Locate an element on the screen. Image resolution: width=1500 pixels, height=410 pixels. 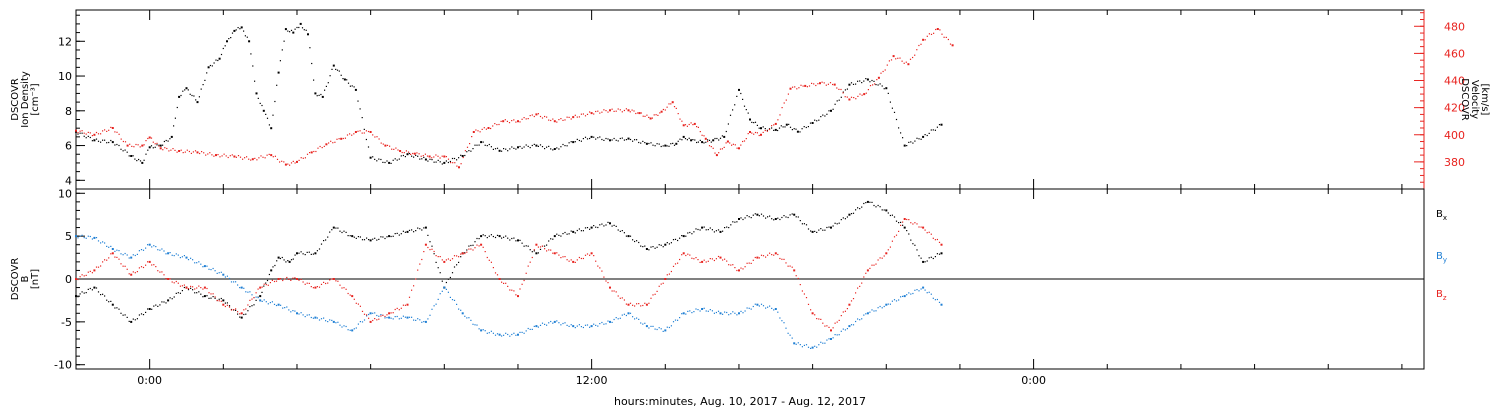
y2-tick-label: 480 is located at coordinates (1454, 26).